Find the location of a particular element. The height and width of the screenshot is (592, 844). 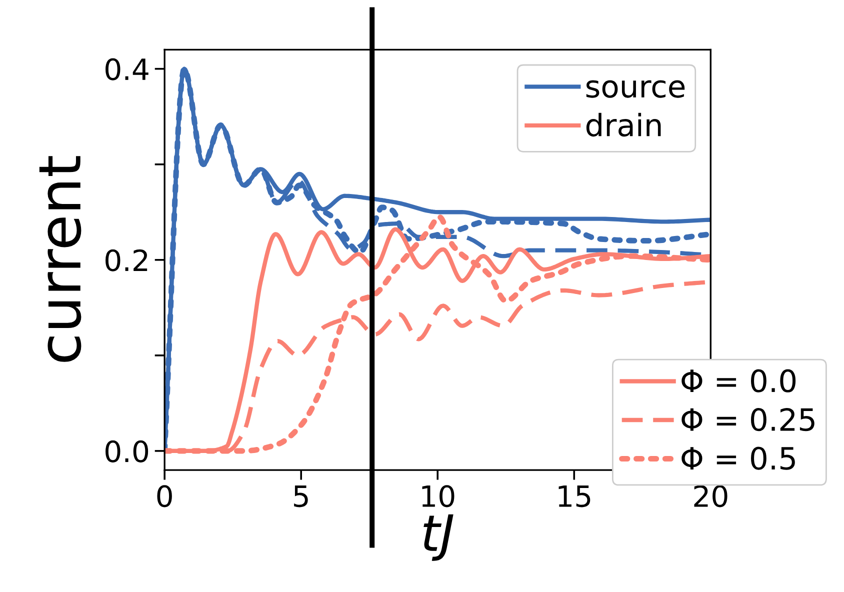

x-tick-label: 20 is located at coordinates (711, 496).